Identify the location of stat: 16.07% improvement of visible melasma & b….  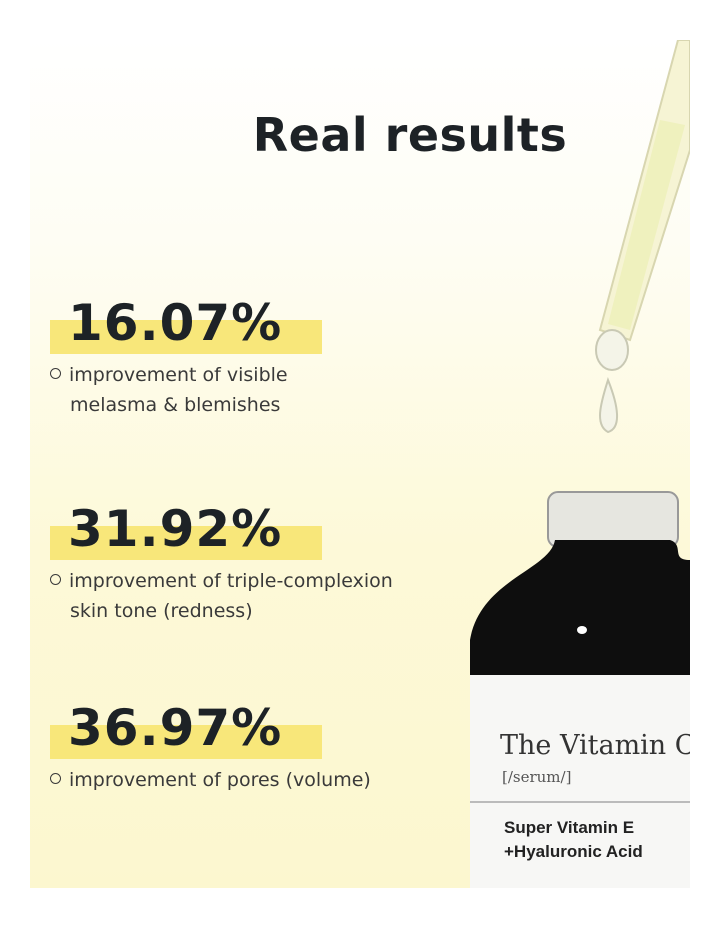
(186, 355).